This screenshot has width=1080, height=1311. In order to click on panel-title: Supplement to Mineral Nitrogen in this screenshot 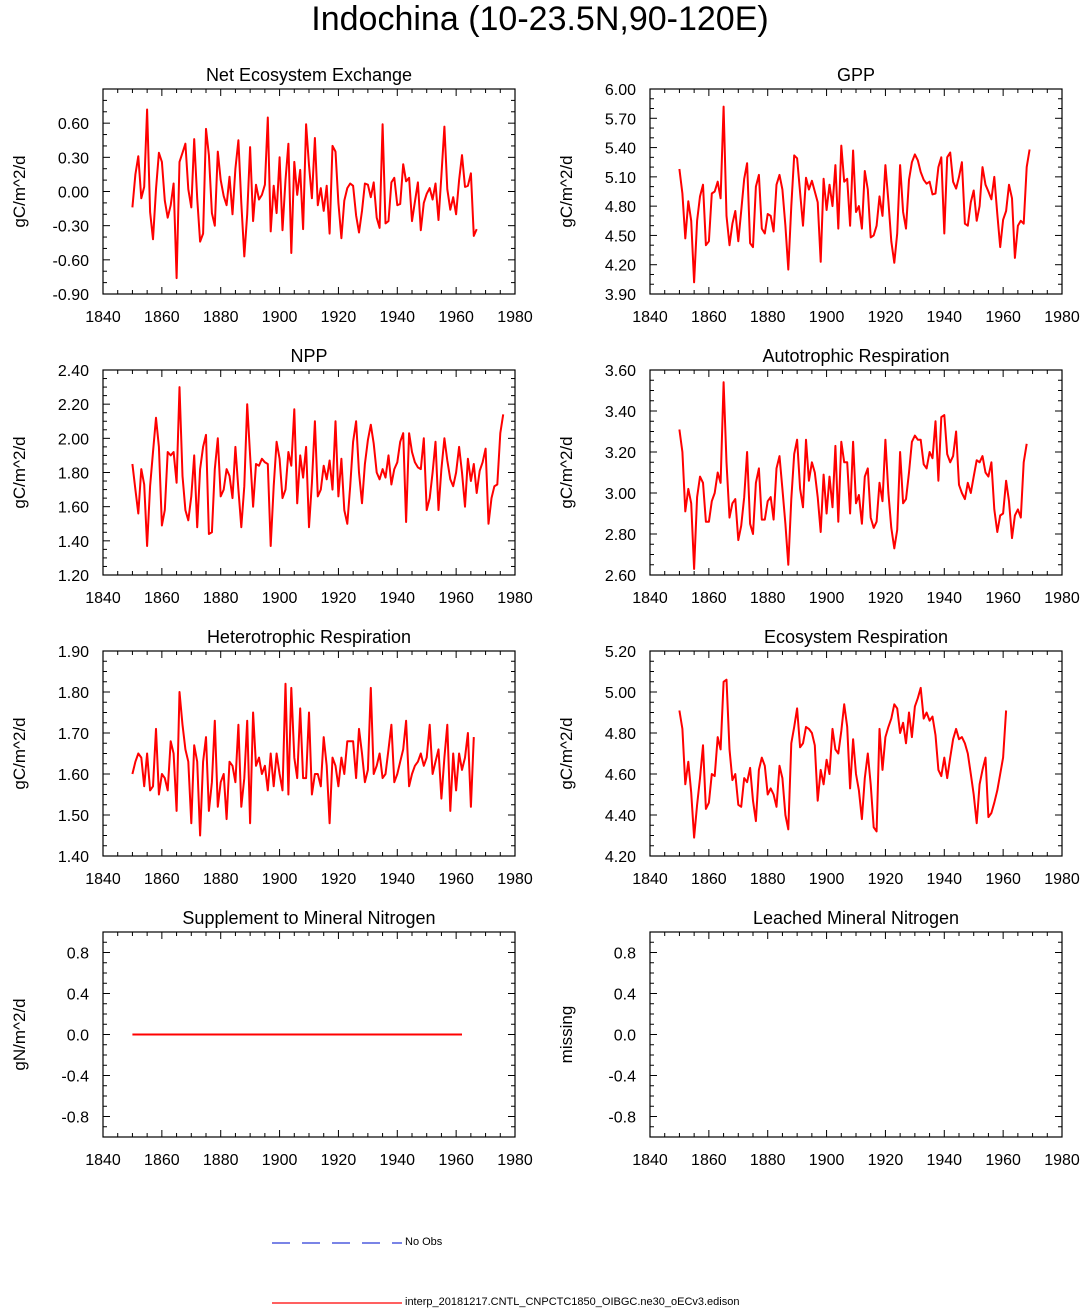, I will do `click(308, 918)`.